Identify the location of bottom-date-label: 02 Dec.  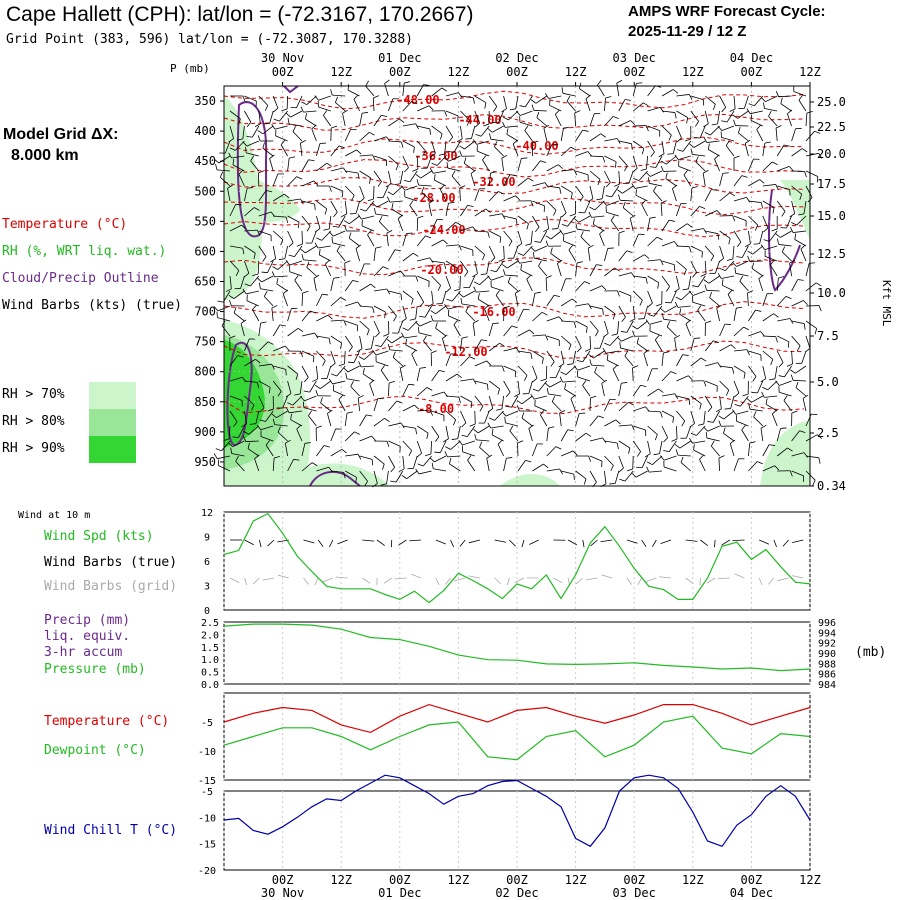
(516, 893).